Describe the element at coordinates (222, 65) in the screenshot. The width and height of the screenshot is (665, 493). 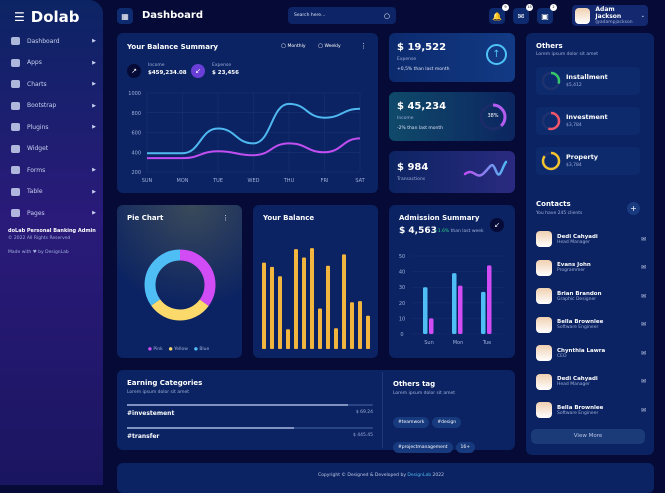
I see `expense-label: Expense` at that location.